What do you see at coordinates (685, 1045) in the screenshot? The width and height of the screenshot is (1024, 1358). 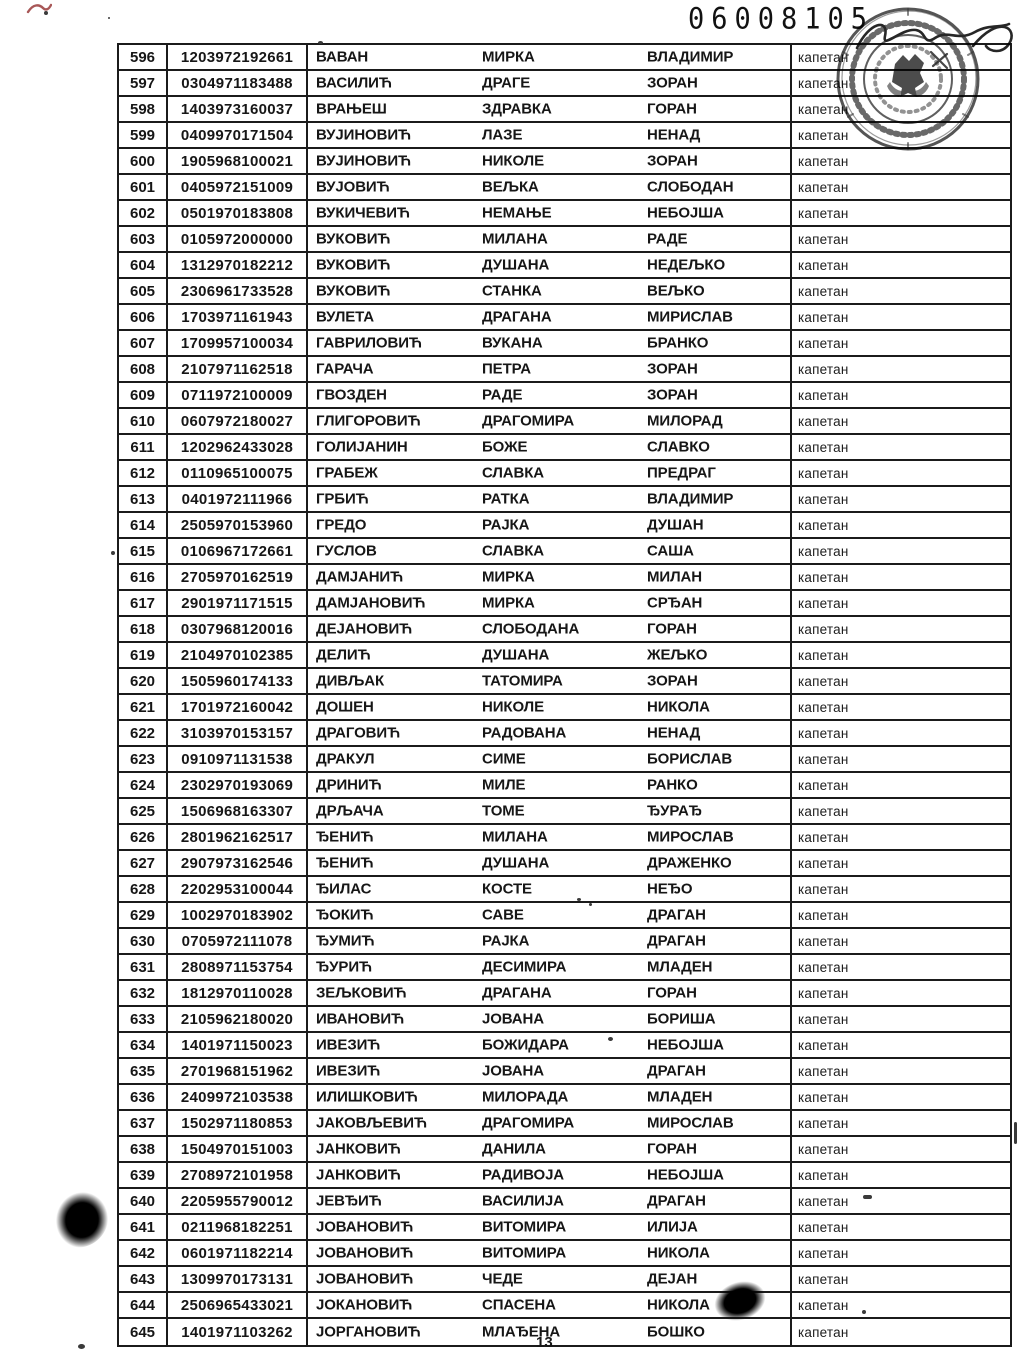 I see `cell-first-name: НЕБОЈША` at bounding box center [685, 1045].